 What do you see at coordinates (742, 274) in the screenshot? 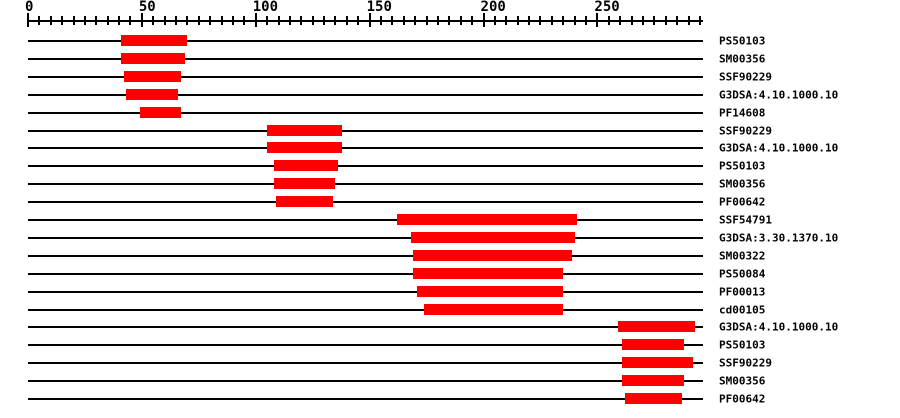
I see `signature-accession-label: PS50084` at bounding box center [742, 274].